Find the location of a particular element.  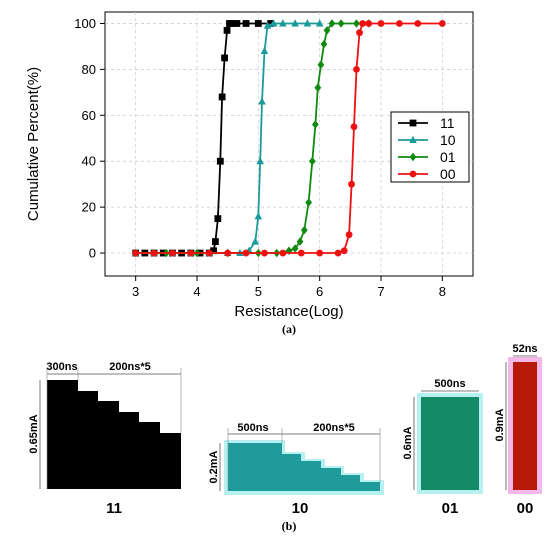

pulse-10: 500ns 200ns*5 0.2mA 10 is located at coordinates (296, 469).